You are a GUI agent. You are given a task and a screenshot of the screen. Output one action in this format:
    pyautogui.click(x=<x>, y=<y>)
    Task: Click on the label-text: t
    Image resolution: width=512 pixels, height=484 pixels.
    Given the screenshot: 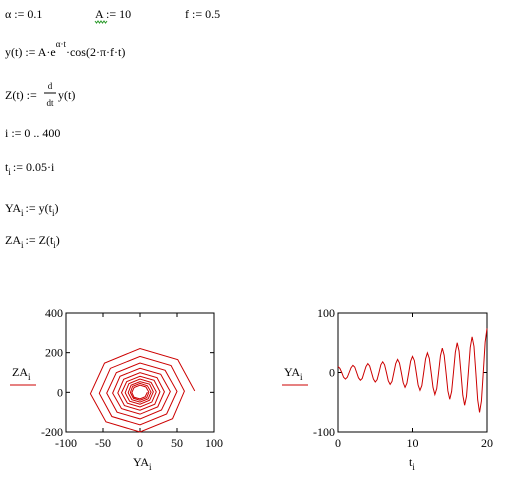 What is the action you would take?
    pyautogui.click(x=411, y=462)
    